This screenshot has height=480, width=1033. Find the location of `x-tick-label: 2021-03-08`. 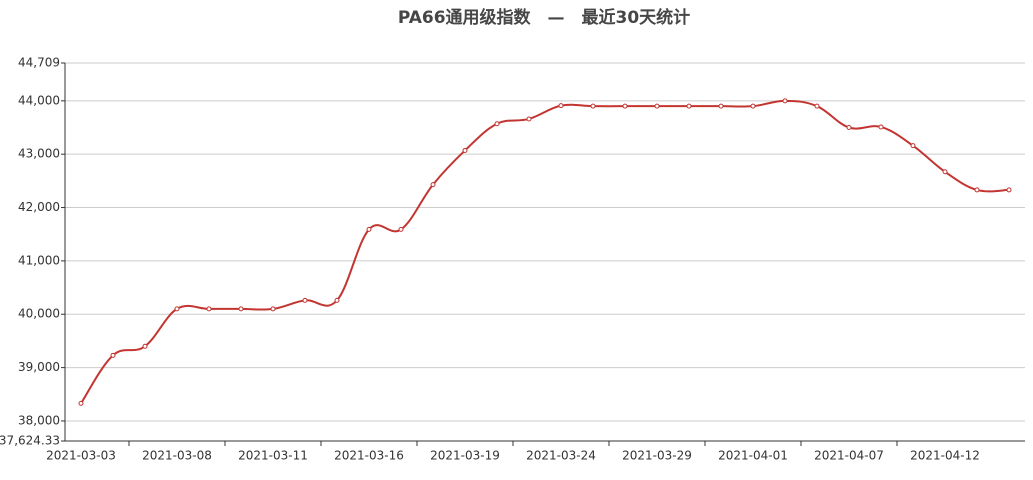

x-tick-label: 2021-03-08 is located at coordinates (177, 456).